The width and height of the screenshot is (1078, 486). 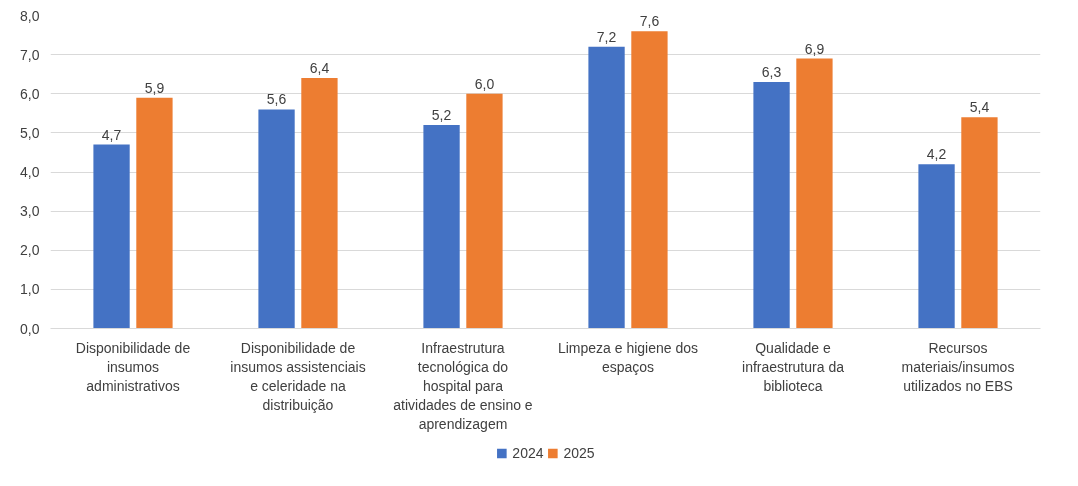 I want to click on y-tick-label: 0,0, so click(x=30, y=328).